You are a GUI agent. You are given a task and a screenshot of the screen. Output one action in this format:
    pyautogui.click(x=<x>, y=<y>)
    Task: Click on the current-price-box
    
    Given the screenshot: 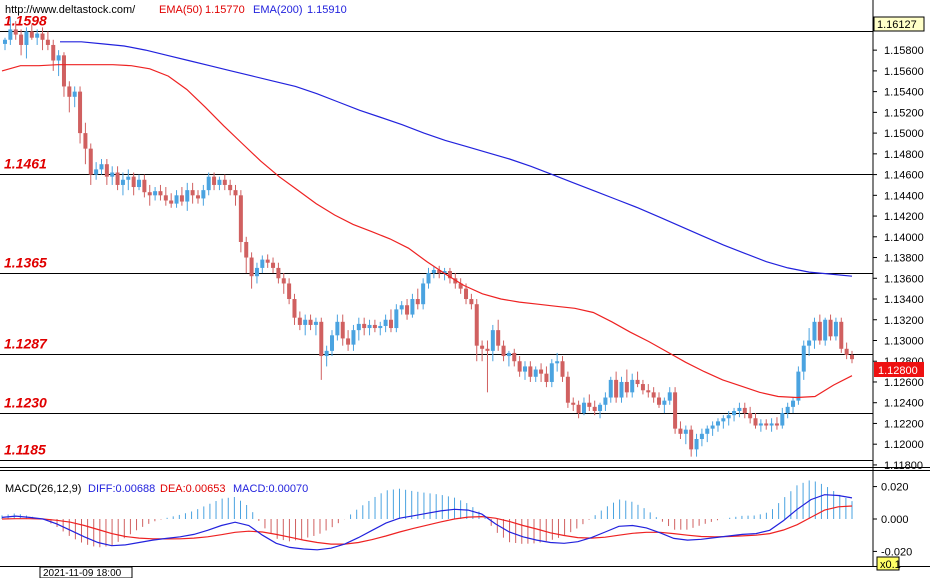 What is the action you would take?
    pyautogui.click(x=899, y=369)
    